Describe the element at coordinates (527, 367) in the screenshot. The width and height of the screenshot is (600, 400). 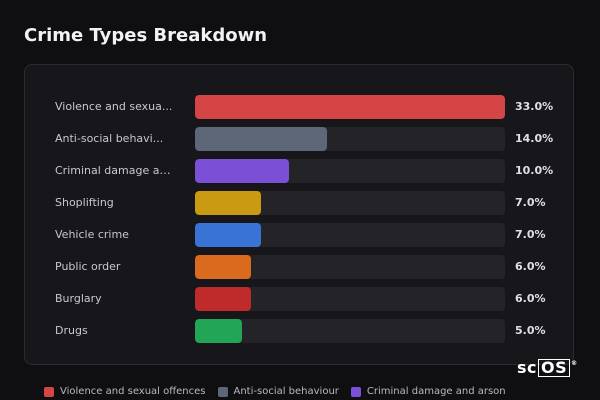
I see `logo-text-sc: sc` at that location.